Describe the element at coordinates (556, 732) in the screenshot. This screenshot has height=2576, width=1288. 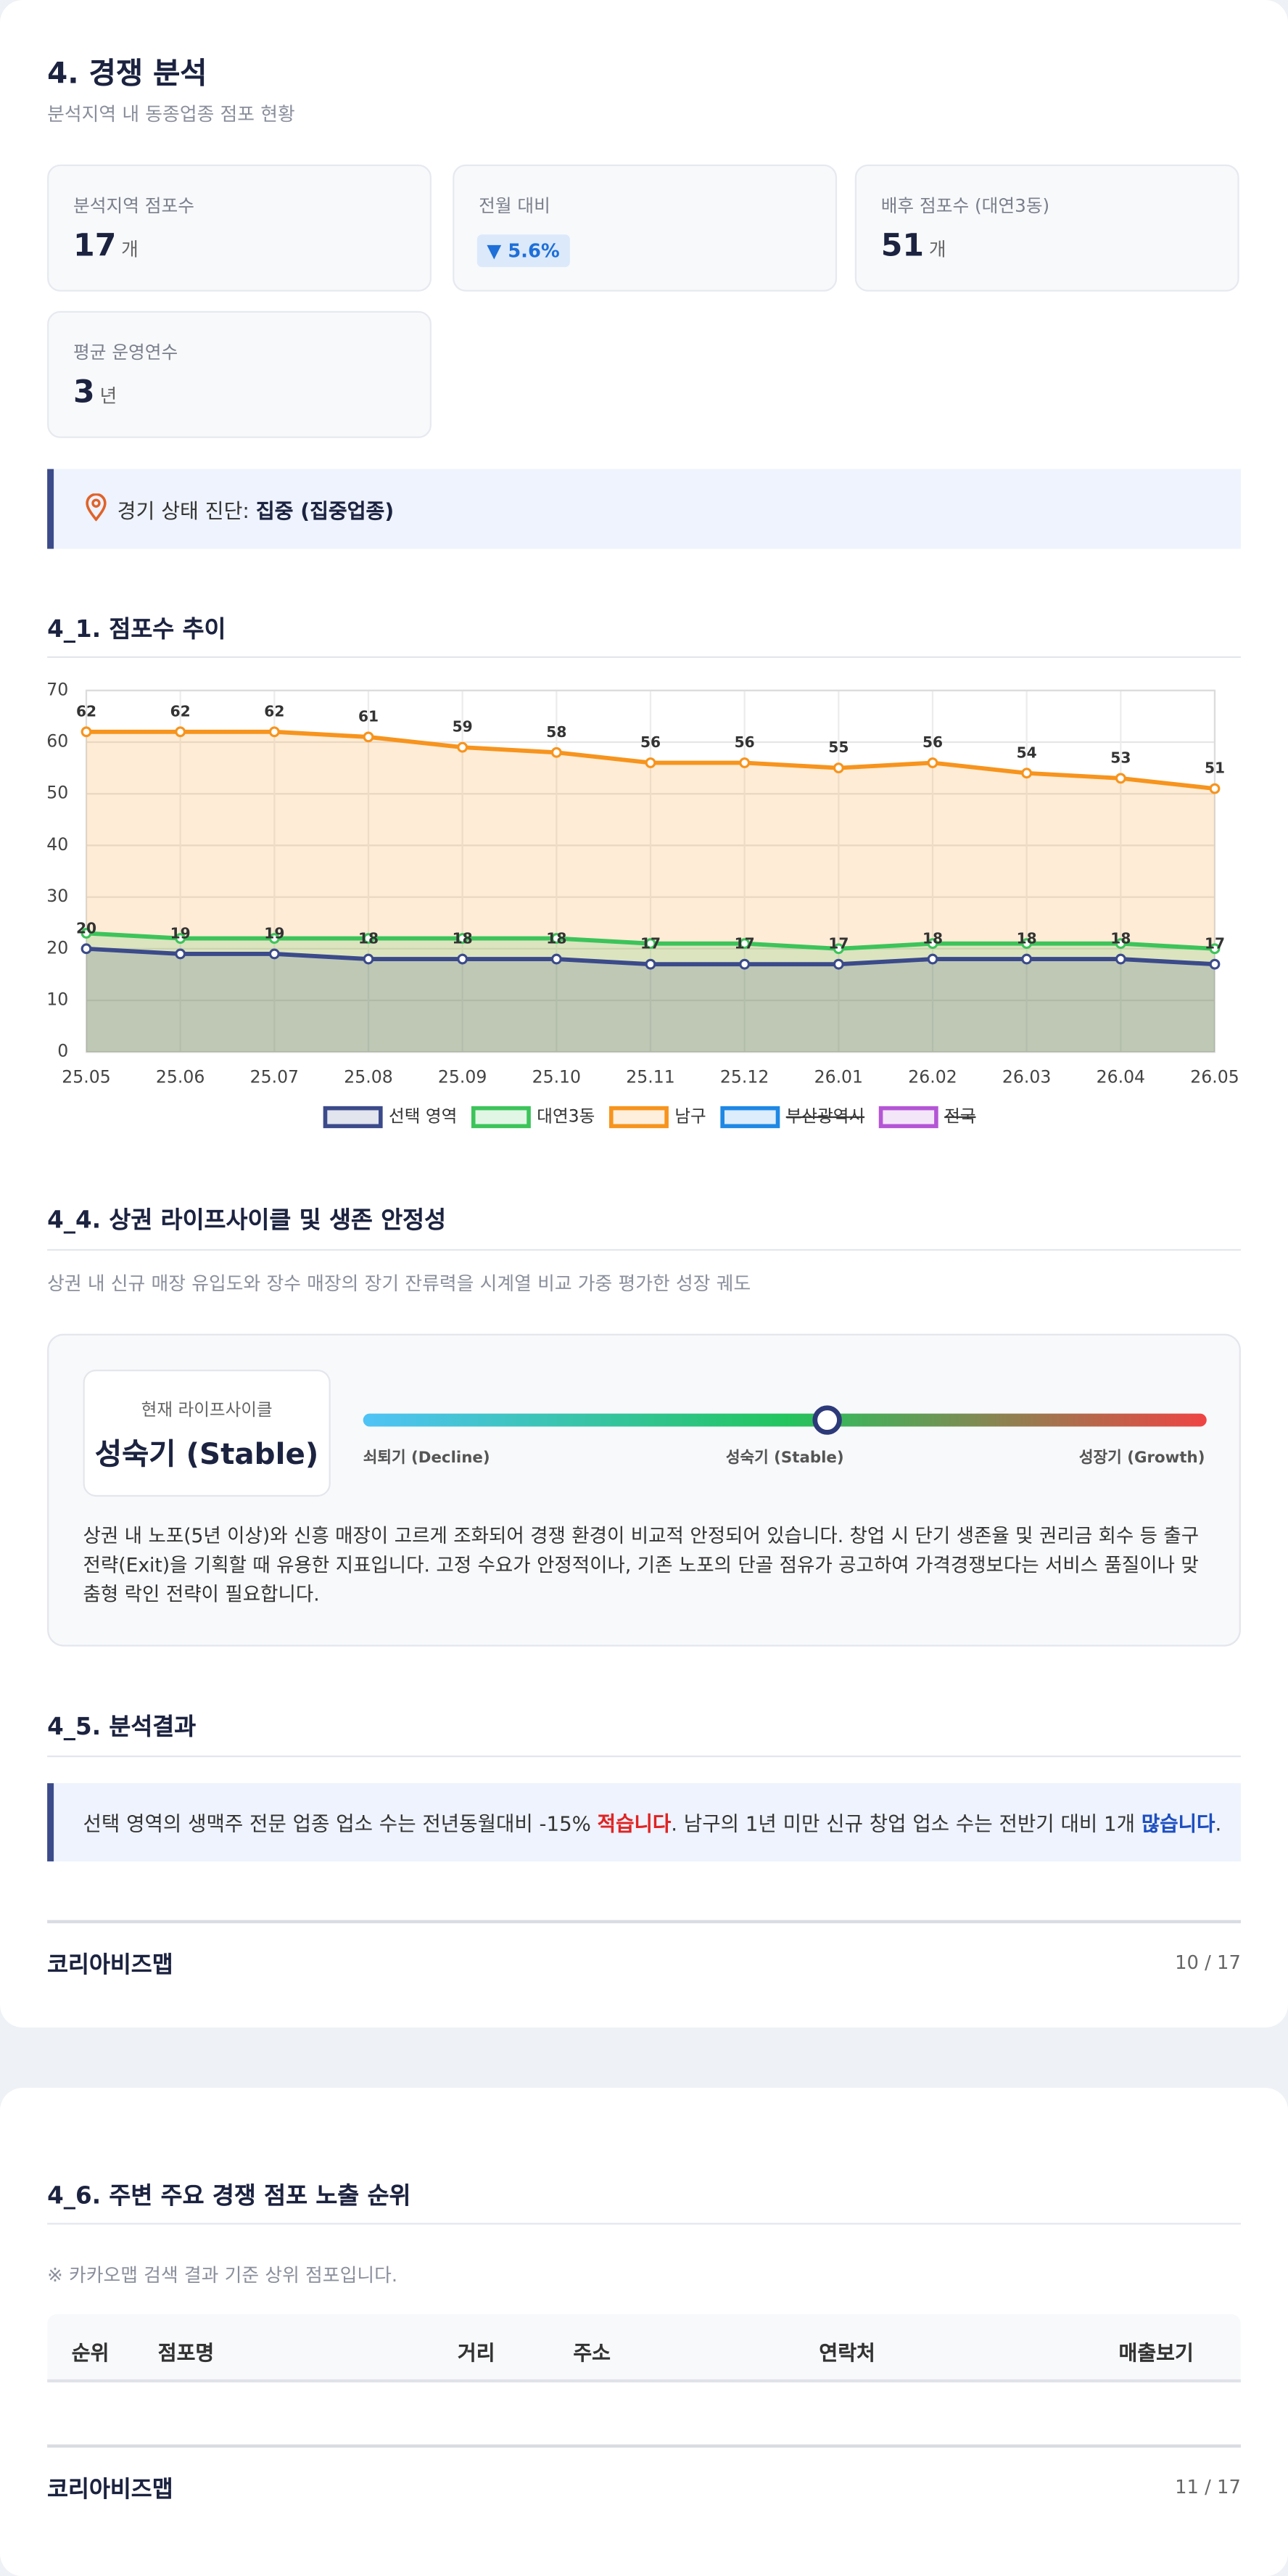
I see `data-label: 58` at that location.